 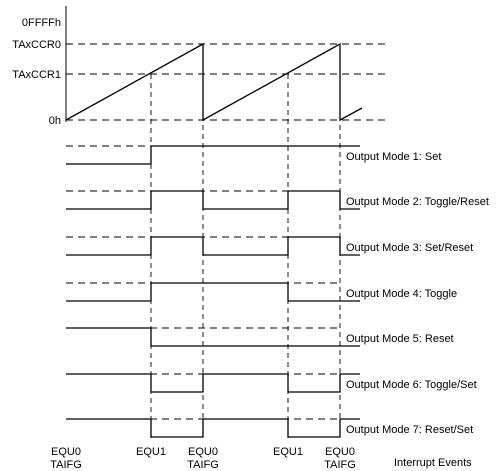 What do you see at coordinates (409, 248) in the screenshot?
I see `output-mode-label: Output Mode 3: Set/Reset` at bounding box center [409, 248].